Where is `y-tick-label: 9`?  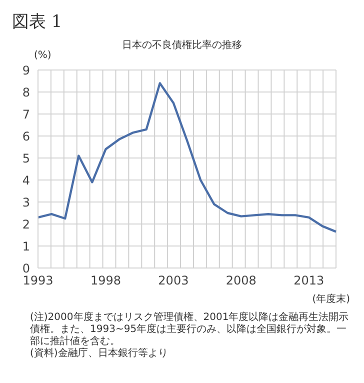 y-tick-label: 9 is located at coordinates (26, 70).